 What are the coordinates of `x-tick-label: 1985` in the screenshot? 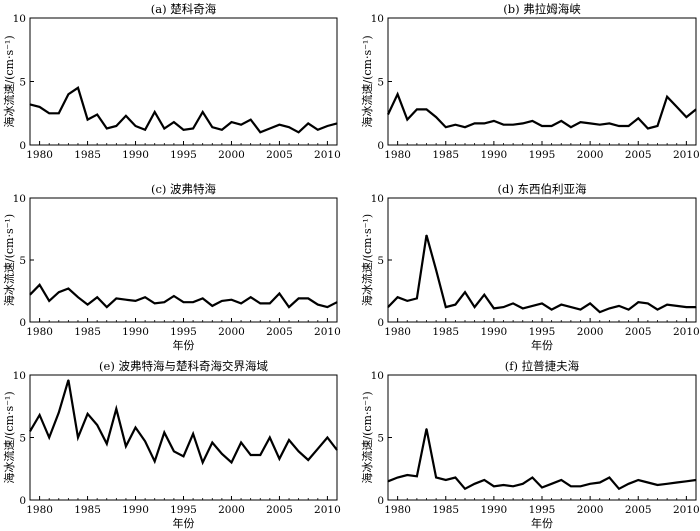 It's located at (87, 510).